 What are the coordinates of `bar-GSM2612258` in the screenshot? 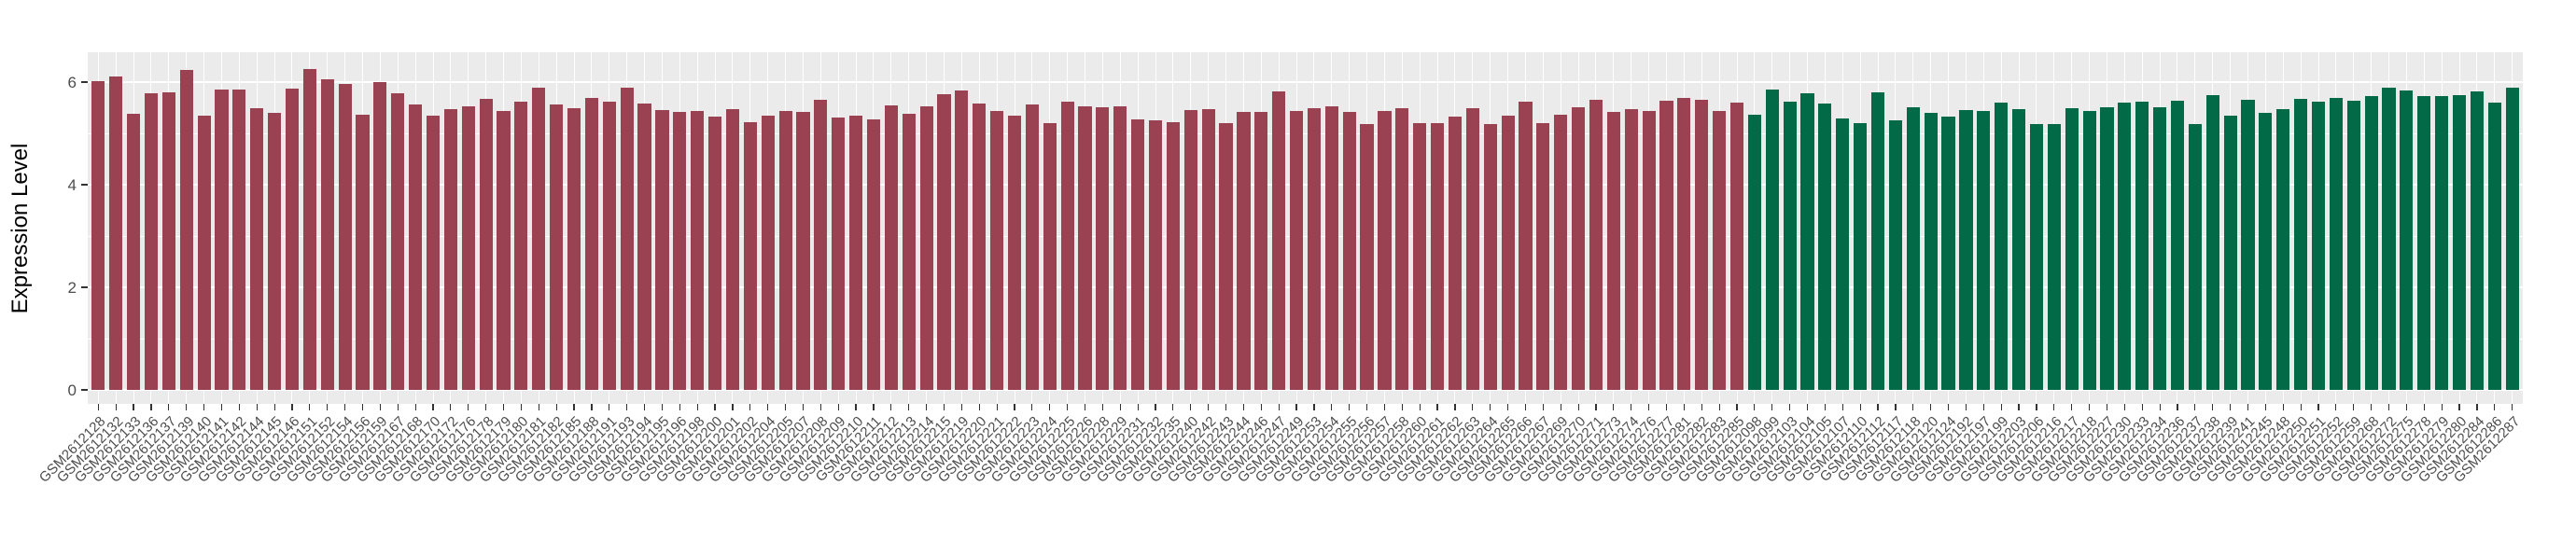 It's located at (1402, 249).